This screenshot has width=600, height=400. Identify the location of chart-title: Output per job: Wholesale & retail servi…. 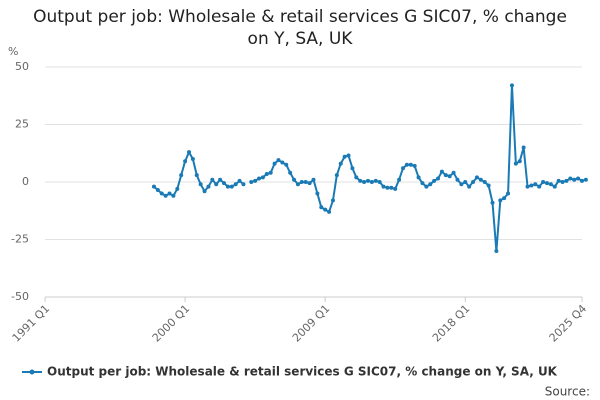
(300, 28).